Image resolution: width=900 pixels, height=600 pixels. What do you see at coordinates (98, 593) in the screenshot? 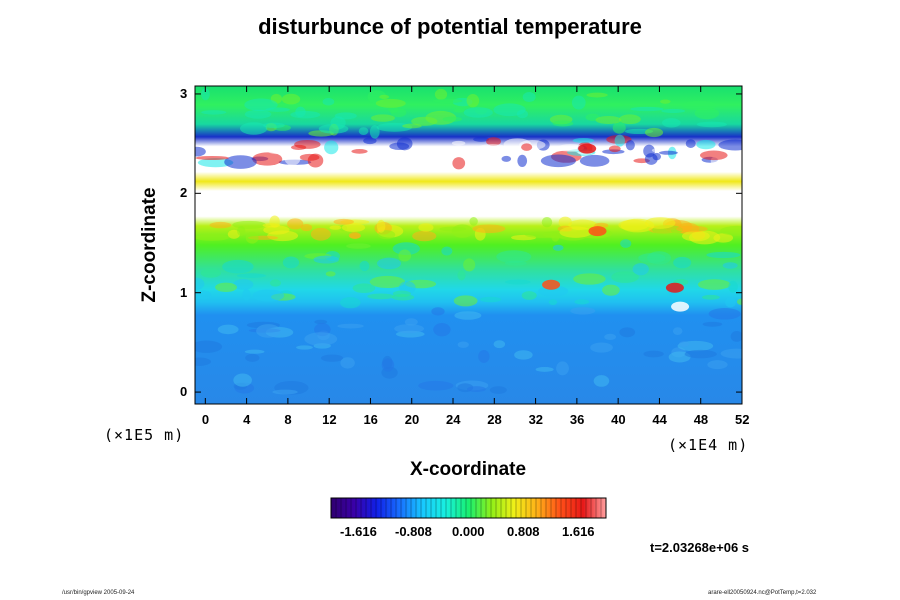
I see `footer-command: /usr/bin/gpview 2005-09-24` at bounding box center [98, 593].